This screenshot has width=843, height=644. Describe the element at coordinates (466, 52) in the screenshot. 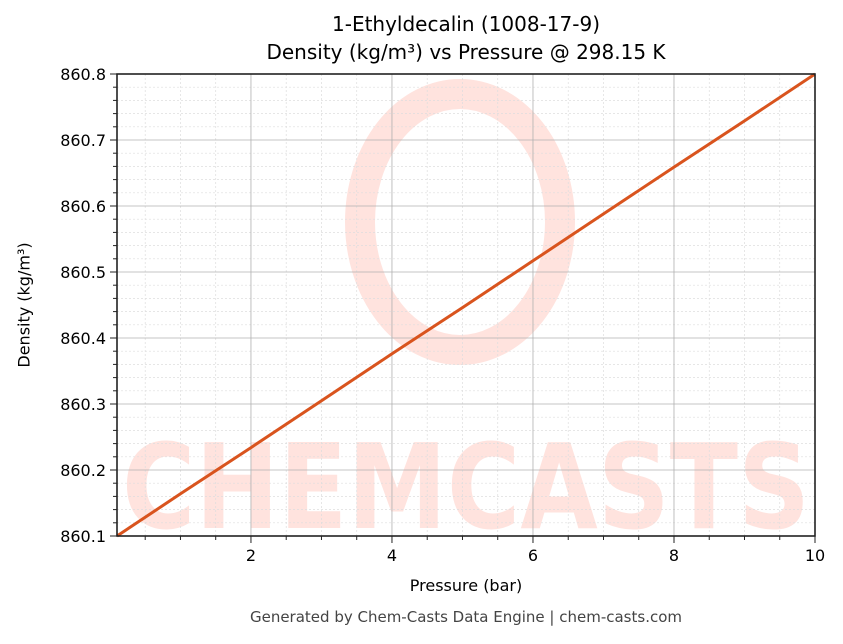

I see `chart-title-line2: Density (kg/m³) vs Pressure @ 298.15 K` at that location.